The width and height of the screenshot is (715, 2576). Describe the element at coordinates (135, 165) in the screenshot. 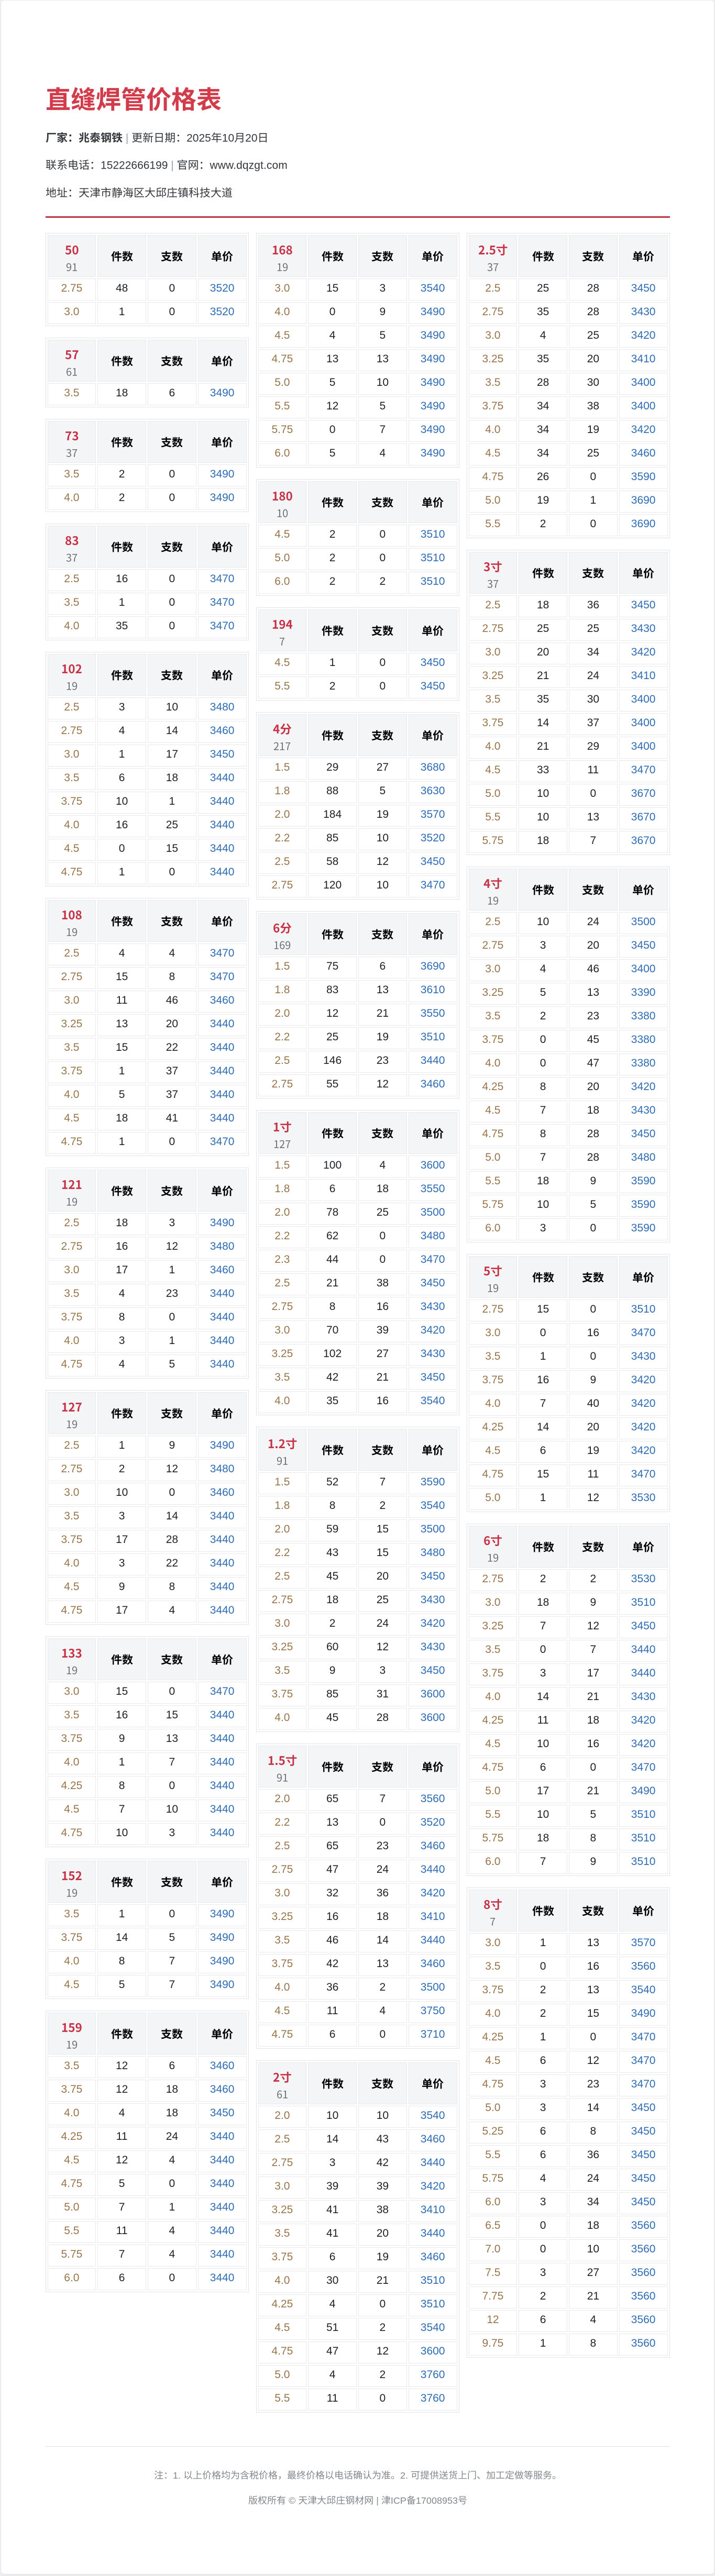

I see `svg-text: 15222666199` at that location.